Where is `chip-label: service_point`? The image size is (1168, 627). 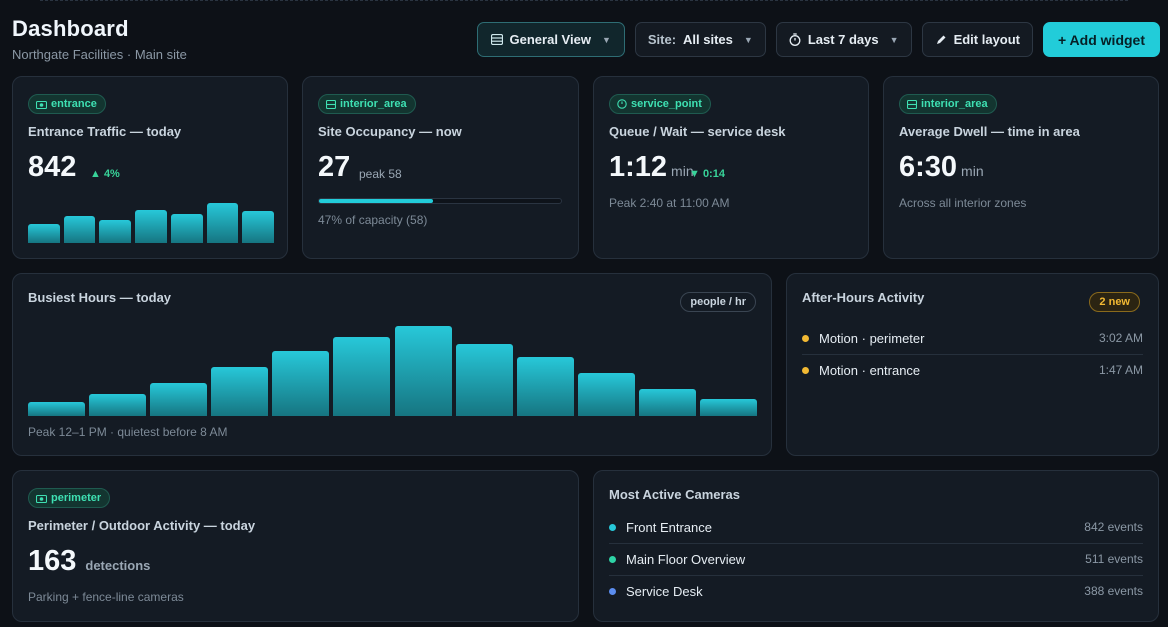 chip-label: service_point is located at coordinates (666, 104).